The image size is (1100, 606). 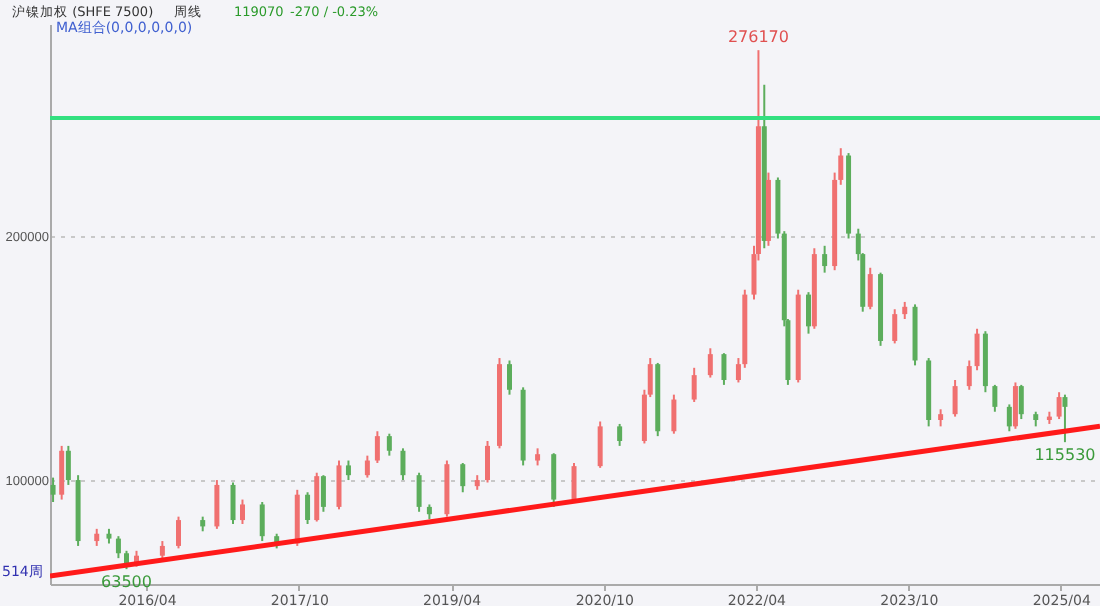 What do you see at coordinates (758, 37) in the screenshot?
I see `annotation: 276170` at bounding box center [758, 37].